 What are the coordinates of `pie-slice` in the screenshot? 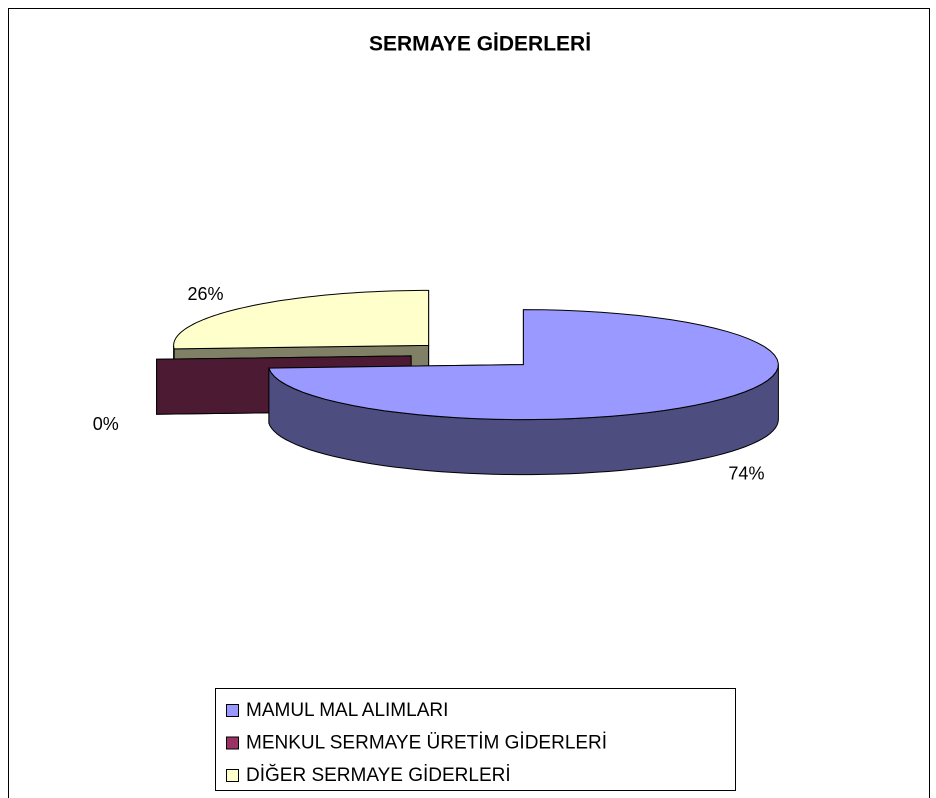 It's located at (523, 392).